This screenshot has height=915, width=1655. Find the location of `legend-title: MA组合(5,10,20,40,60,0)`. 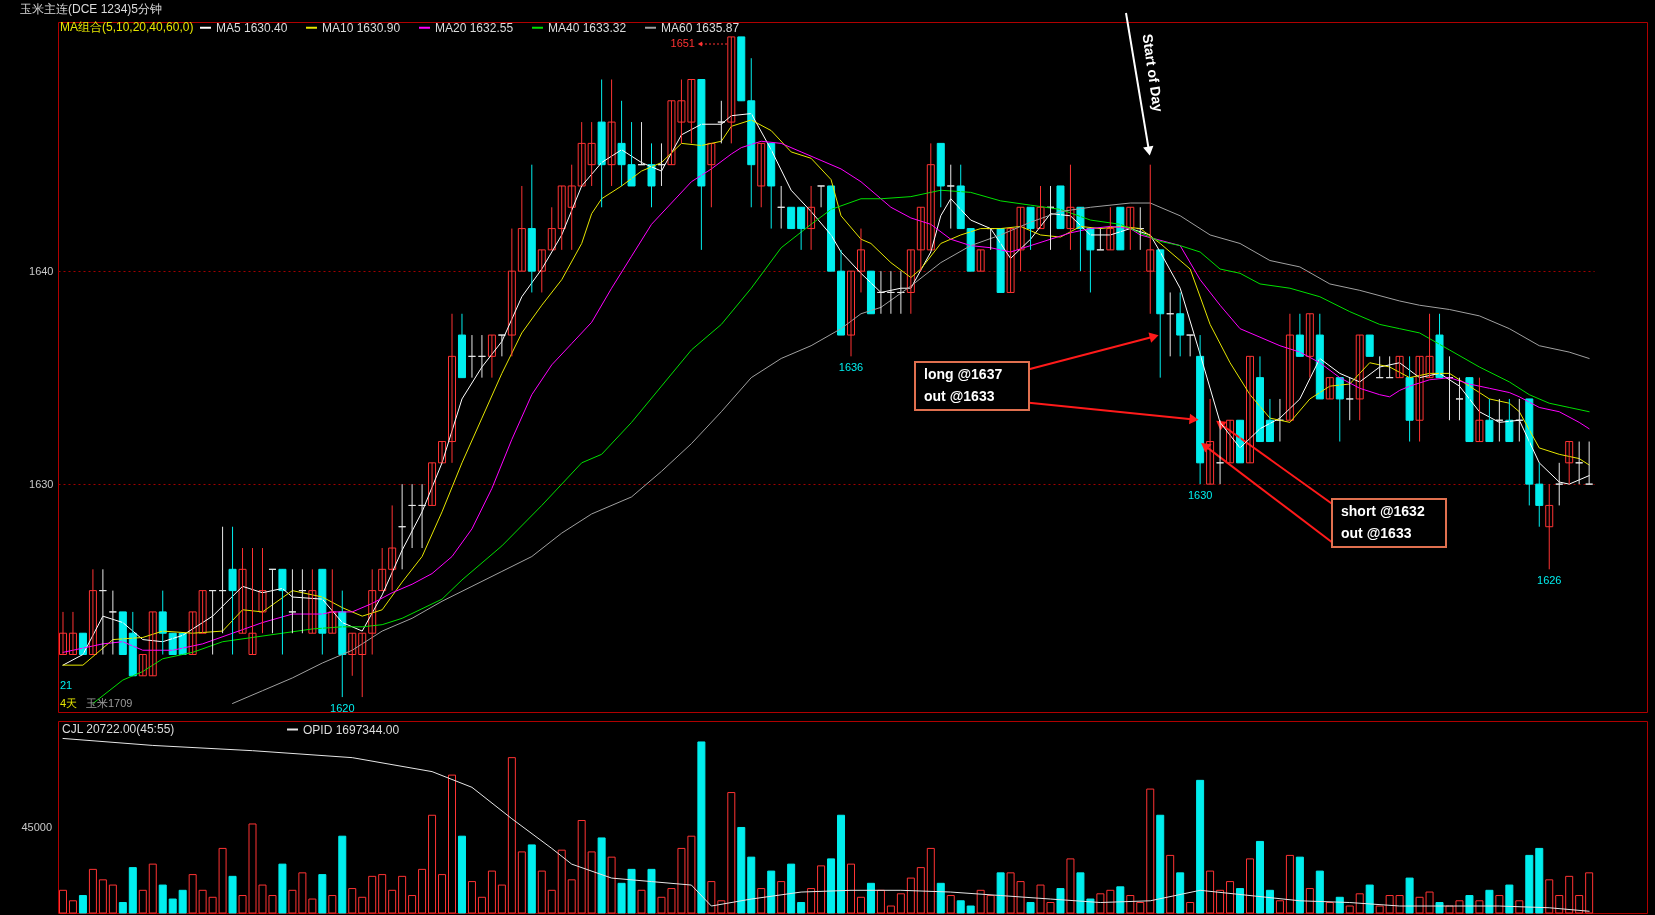

legend-title: MA组合(5,10,20,40,60,0) is located at coordinates (127, 27).